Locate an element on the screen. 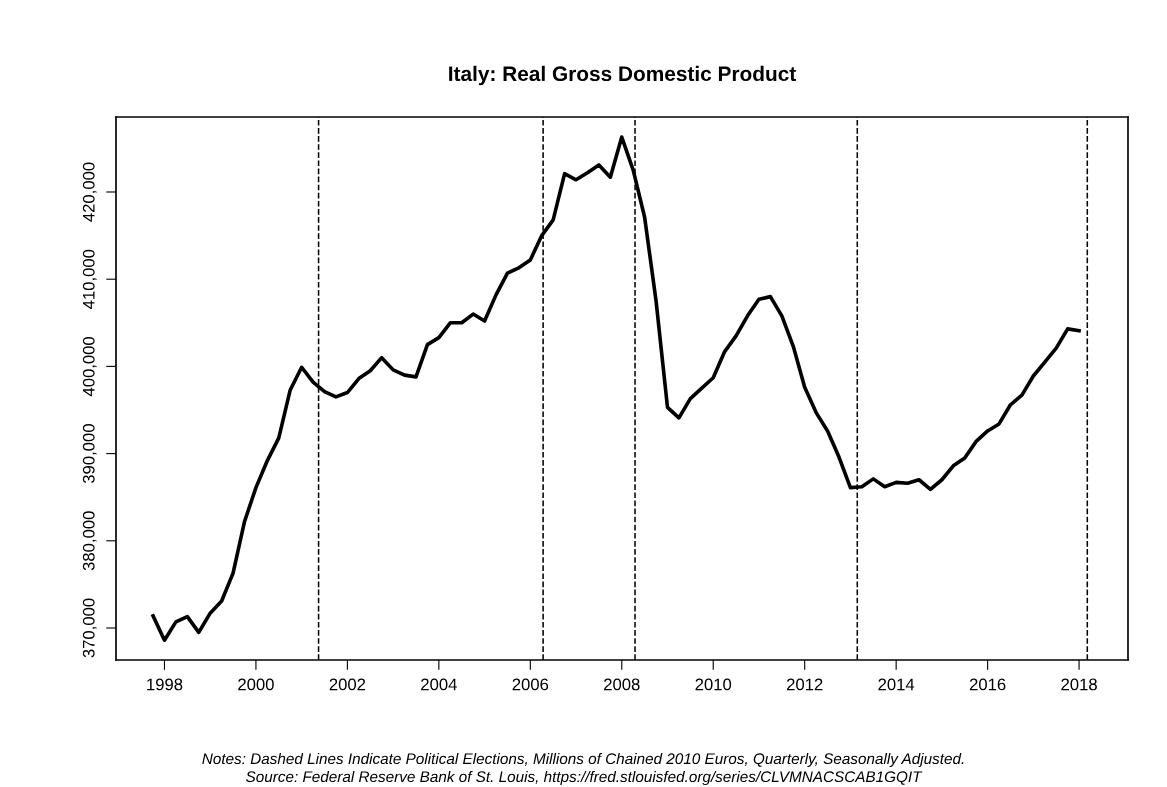 The height and width of the screenshot is (787, 1167). x-tick-label: 2014 is located at coordinates (896, 684).